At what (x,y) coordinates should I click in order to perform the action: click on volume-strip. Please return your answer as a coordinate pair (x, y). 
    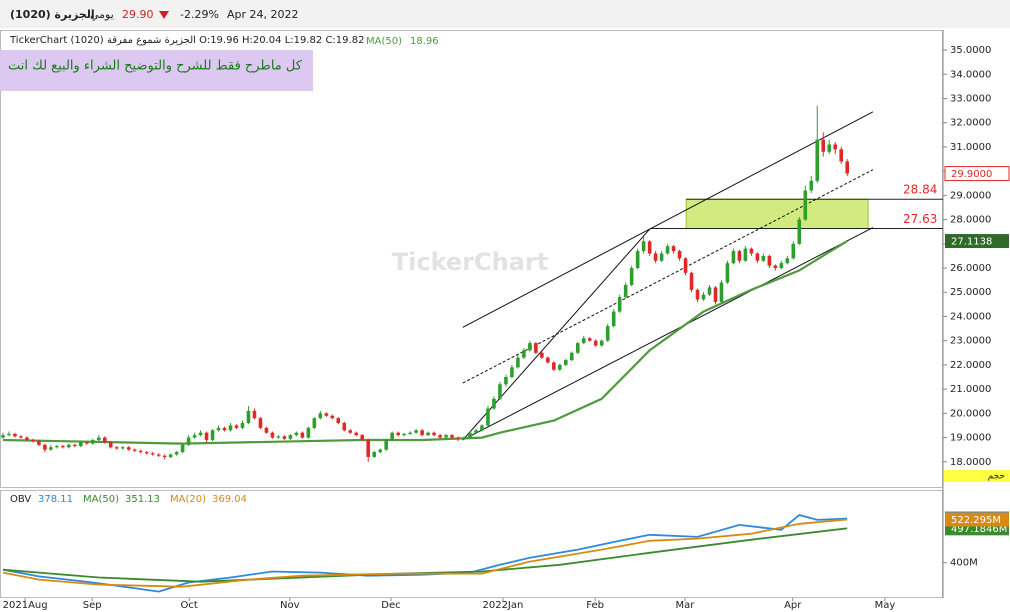
    Looking at the image, I should click on (977, 476).